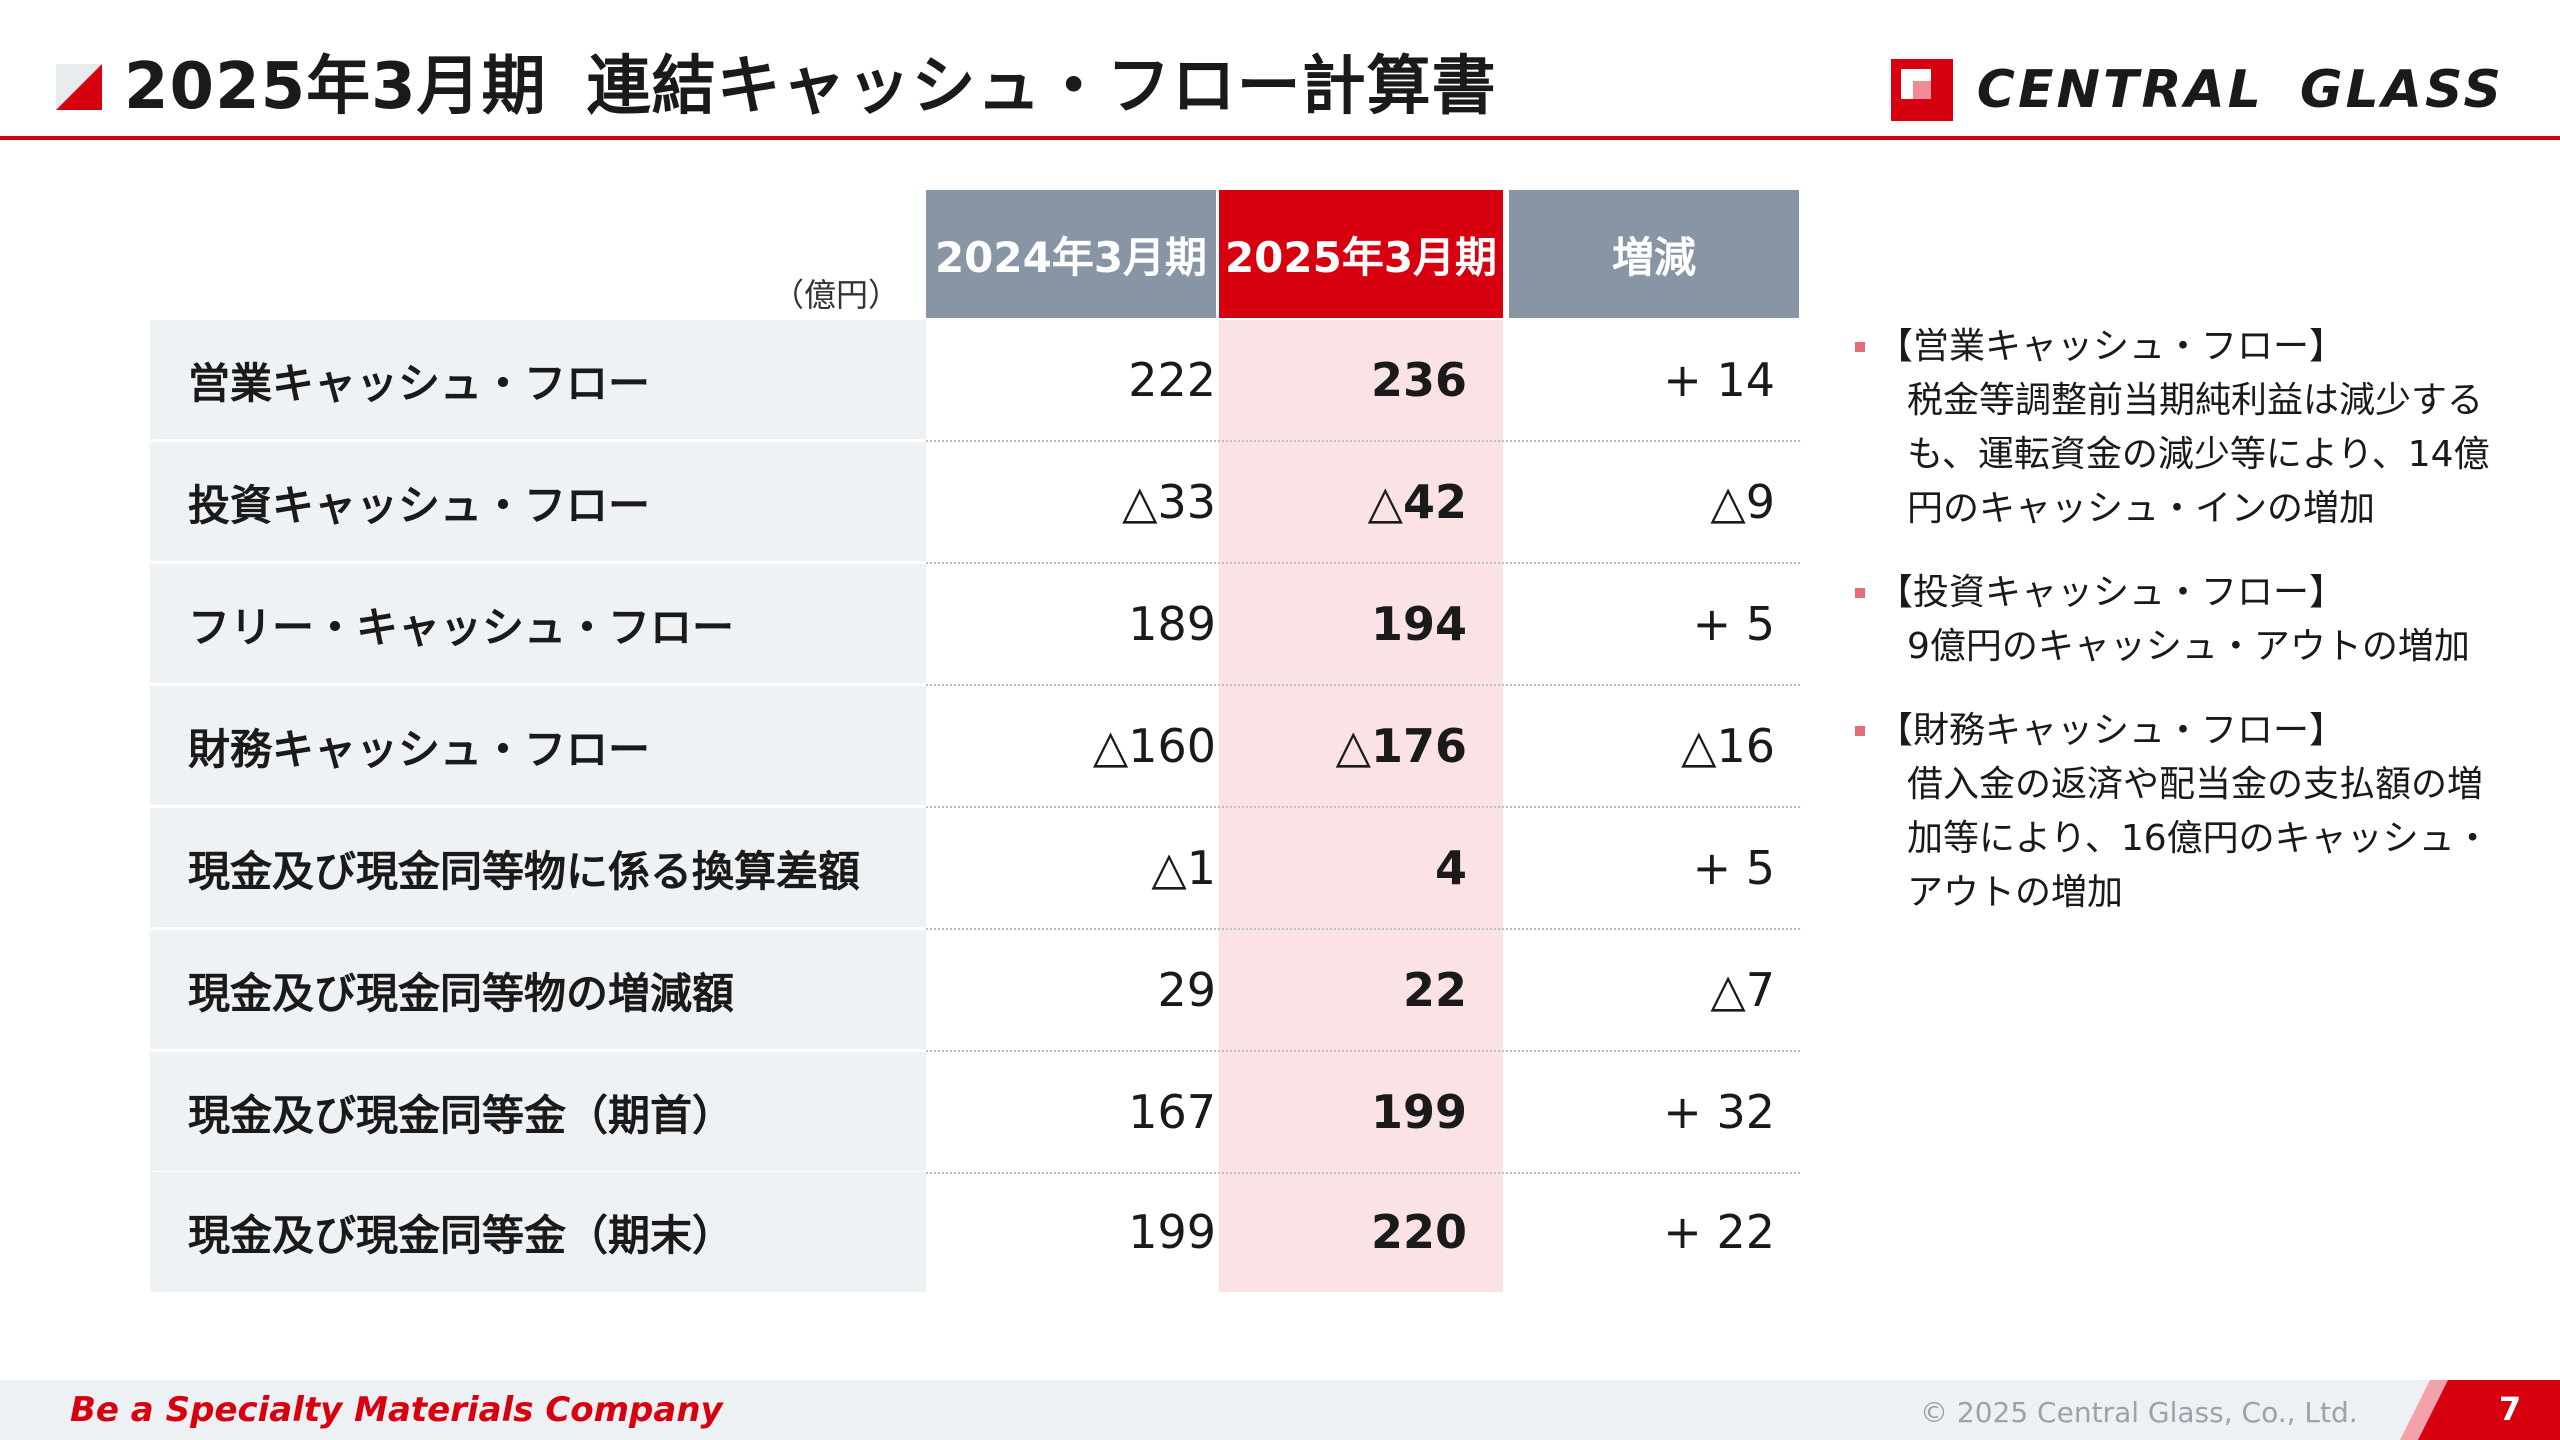 The image size is (2560, 1440). I want to click on cell-fy2024: 189, so click(1172, 624).